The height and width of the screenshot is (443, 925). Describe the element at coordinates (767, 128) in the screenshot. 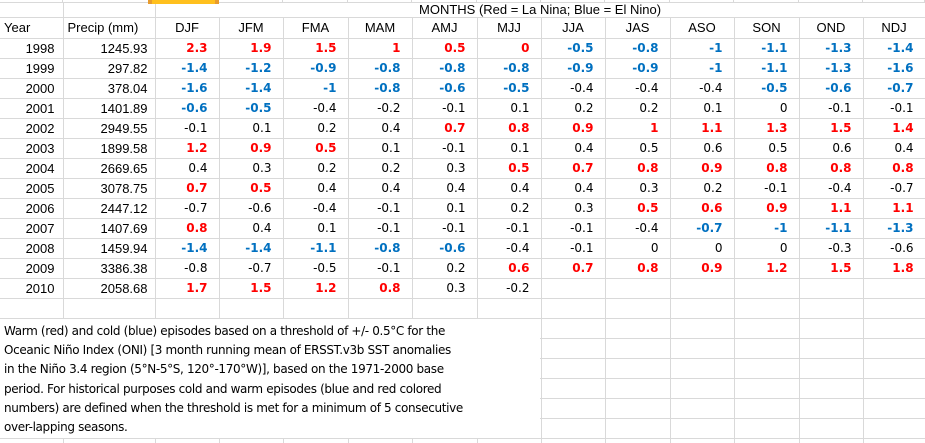

I see `cell-oni: 1.3` at that location.